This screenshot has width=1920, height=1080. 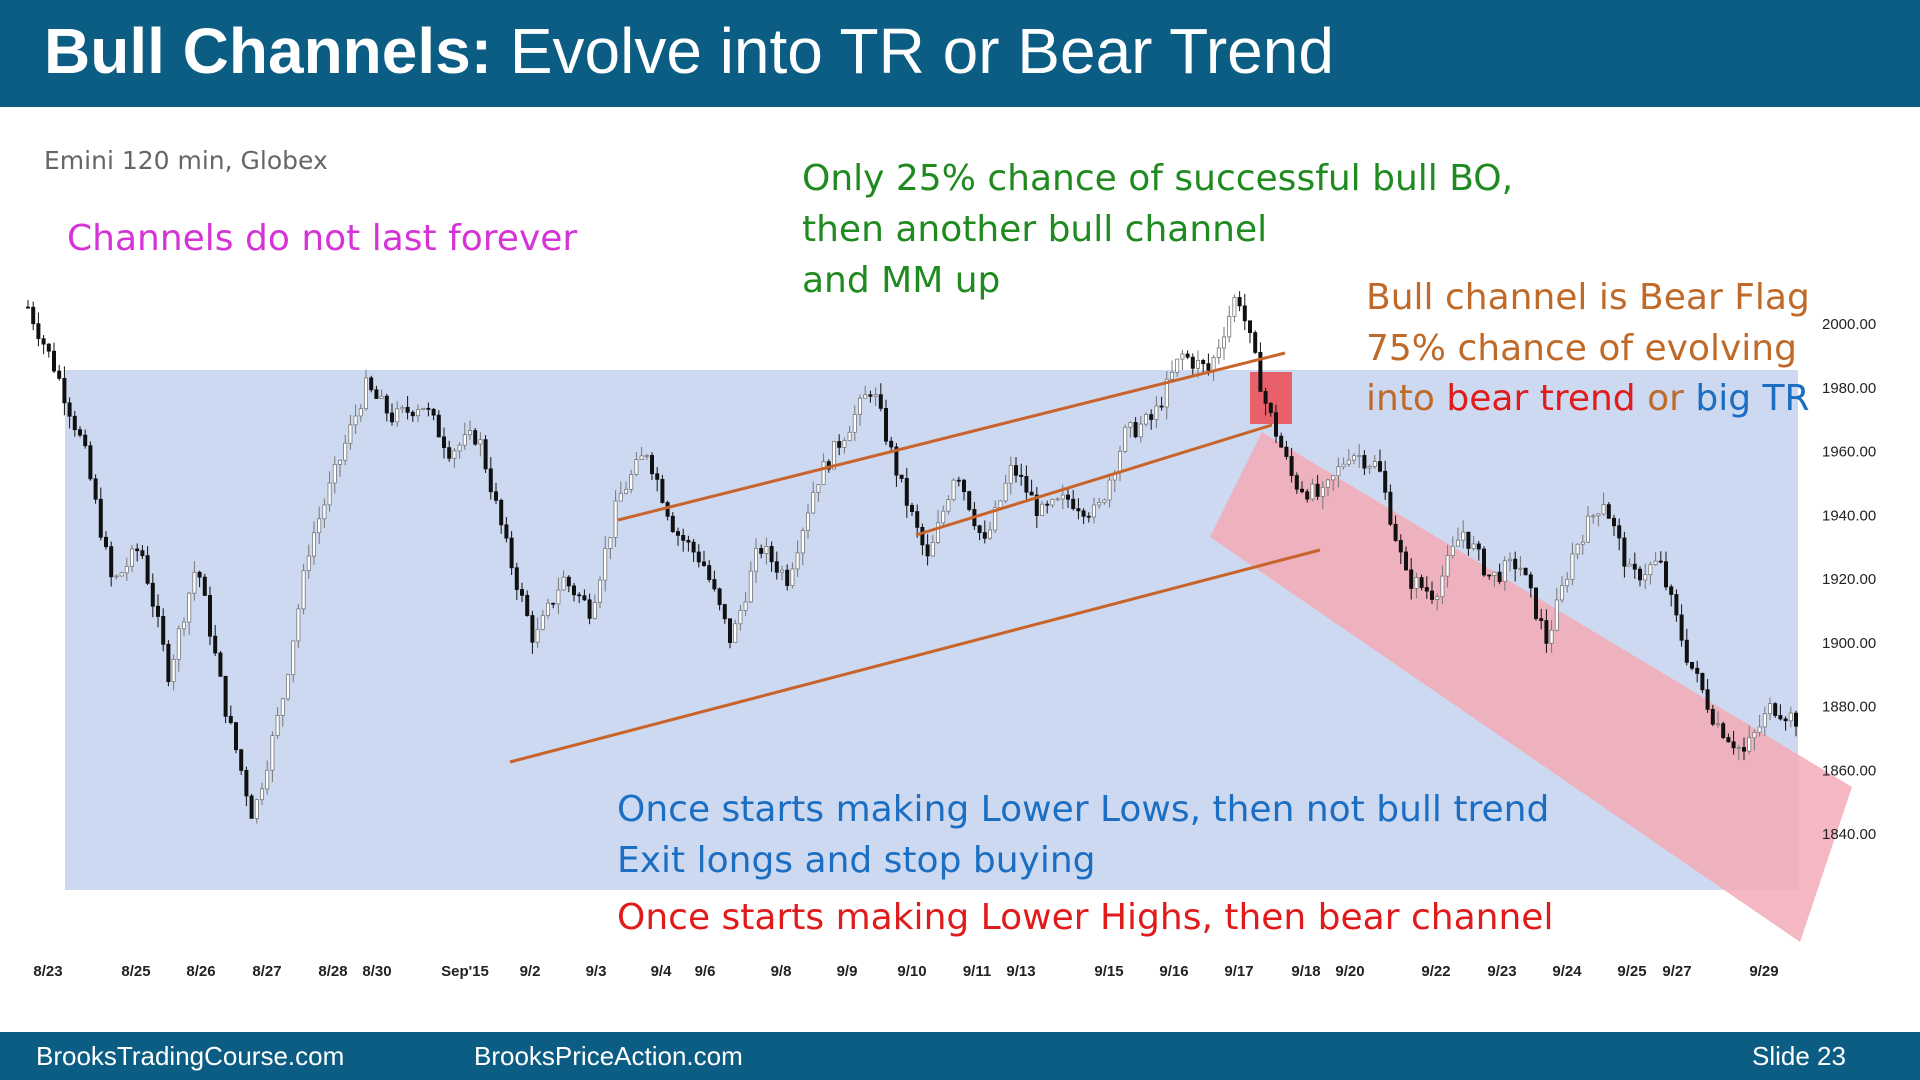 What do you see at coordinates (705, 971) in the screenshot?
I see `x-tick-label: 9/6` at bounding box center [705, 971].